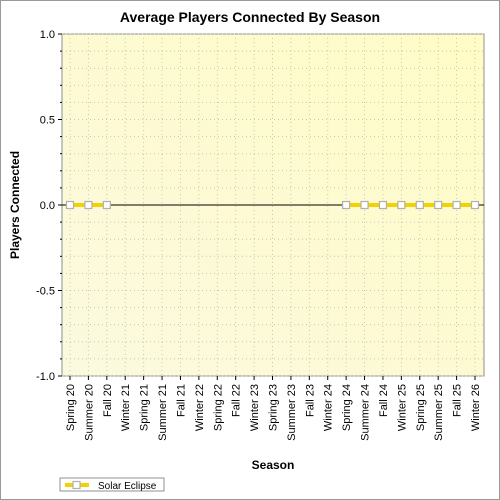  I want to click on x-tick-label: Winter 24, so click(329, 407).